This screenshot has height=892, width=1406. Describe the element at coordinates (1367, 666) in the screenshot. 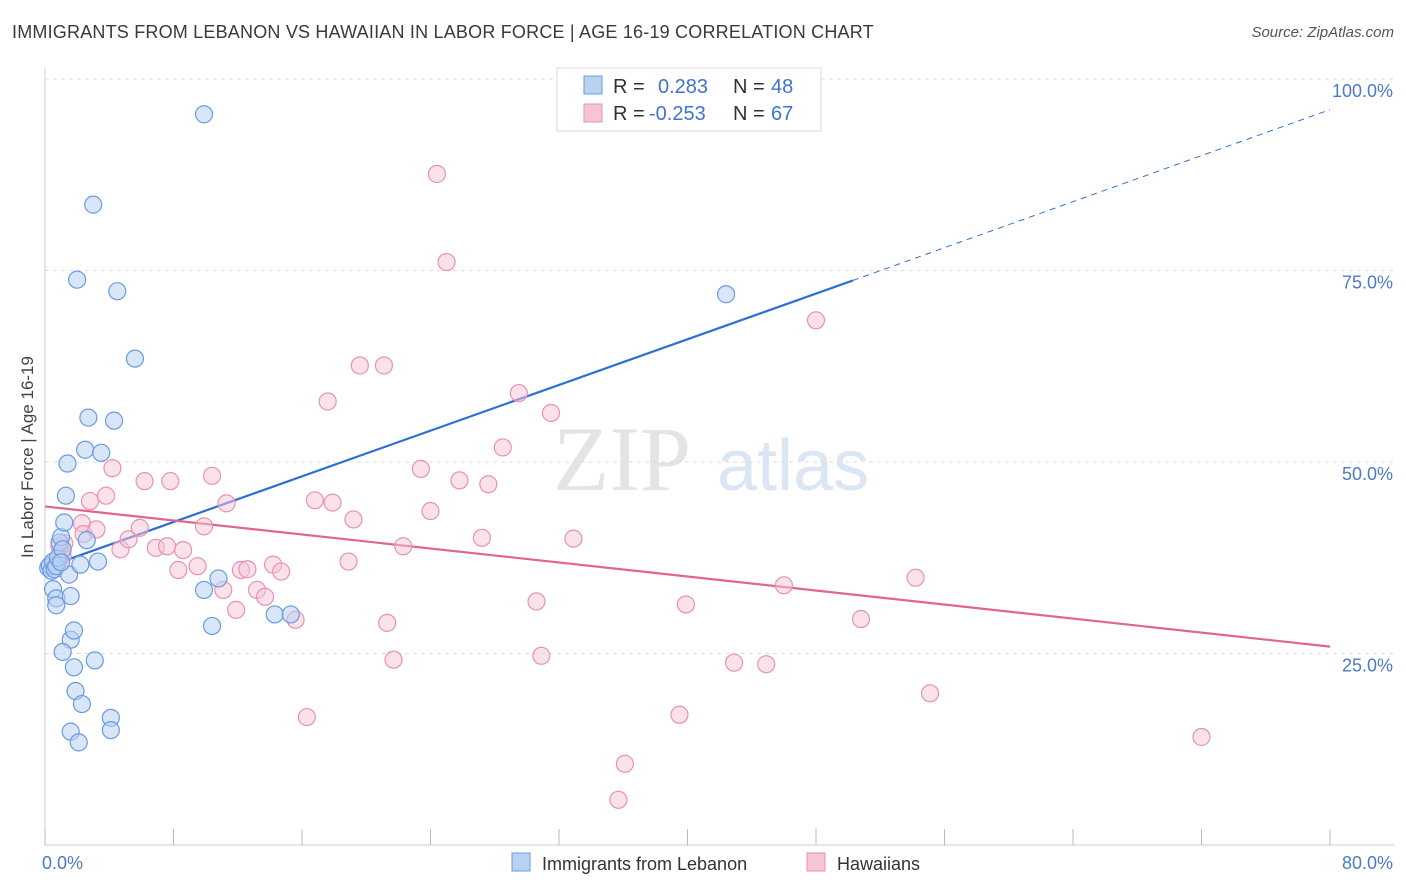

I see `y-tick-label: 25.0%` at that location.